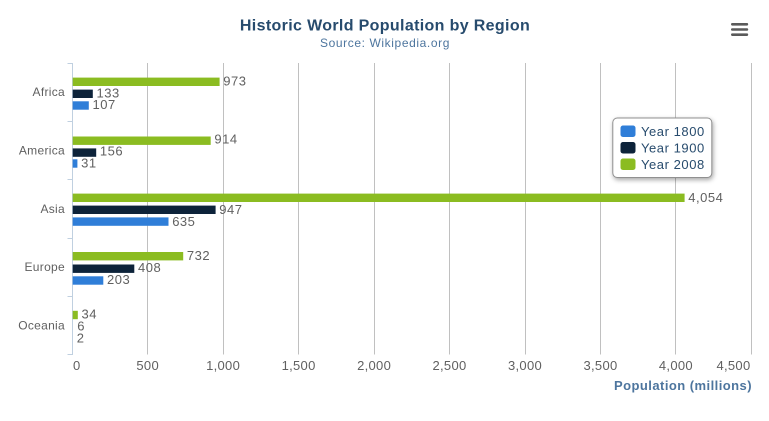  I want to click on svg-text: 2, so click(81, 337).